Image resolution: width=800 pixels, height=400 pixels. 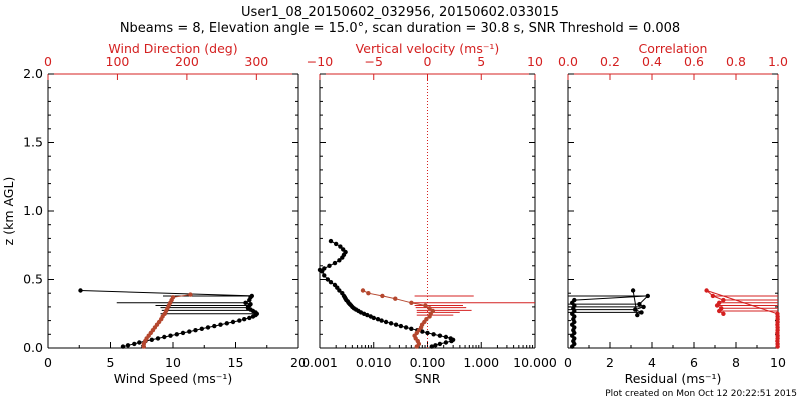 What do you see at coordinates (33, 347) in the screenshot?
I see `y-tick-label: 0.0` at bounding box center [33, 347].